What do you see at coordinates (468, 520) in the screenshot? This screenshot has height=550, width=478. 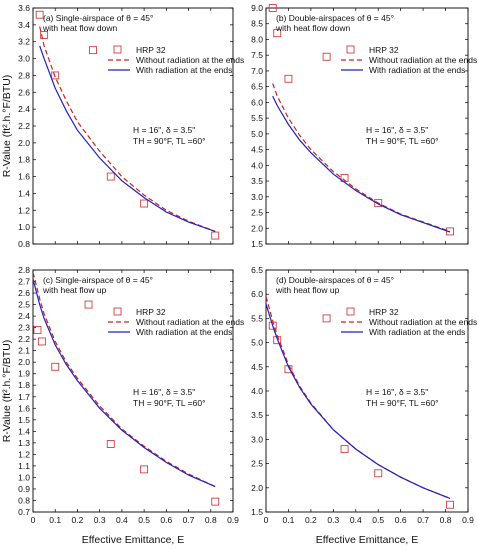 I see `x-tick-label: 0.9` at bounding box center [468, 520].